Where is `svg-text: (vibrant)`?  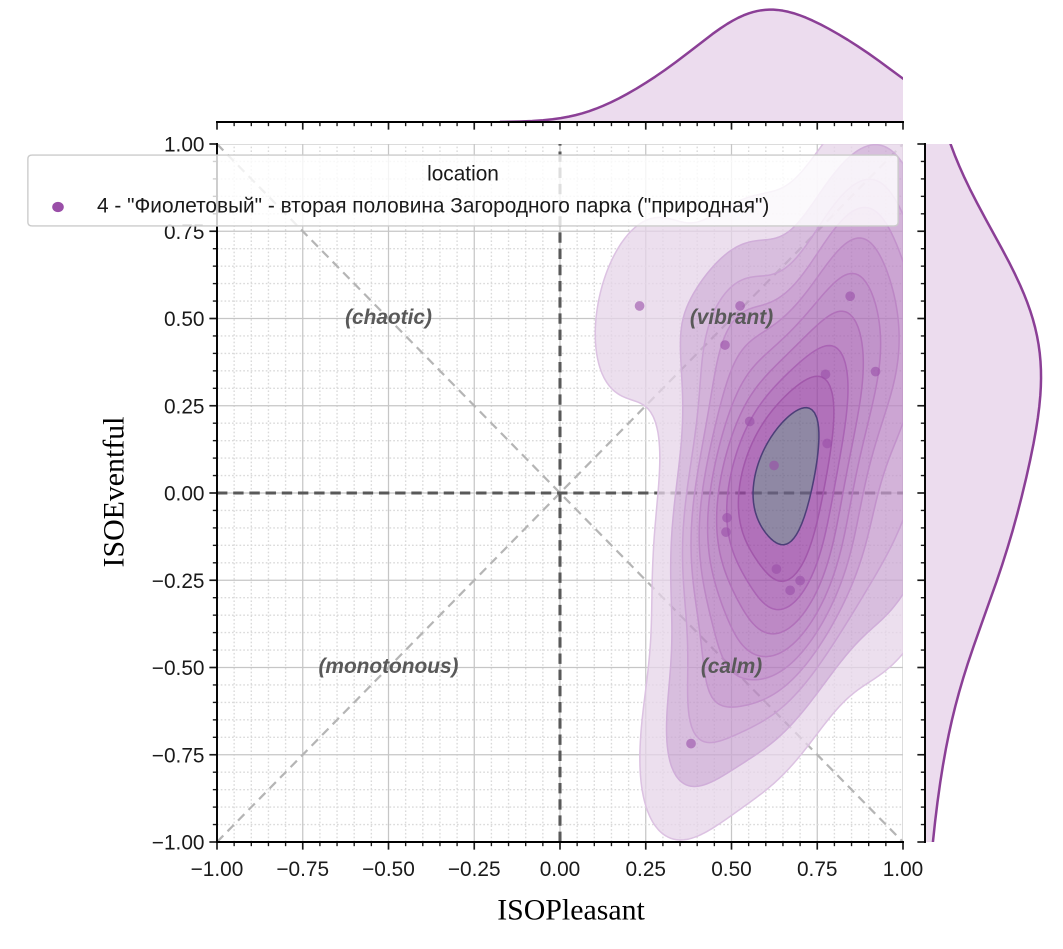
svg-text: (vibrant) is located at coordinates (731, 317).